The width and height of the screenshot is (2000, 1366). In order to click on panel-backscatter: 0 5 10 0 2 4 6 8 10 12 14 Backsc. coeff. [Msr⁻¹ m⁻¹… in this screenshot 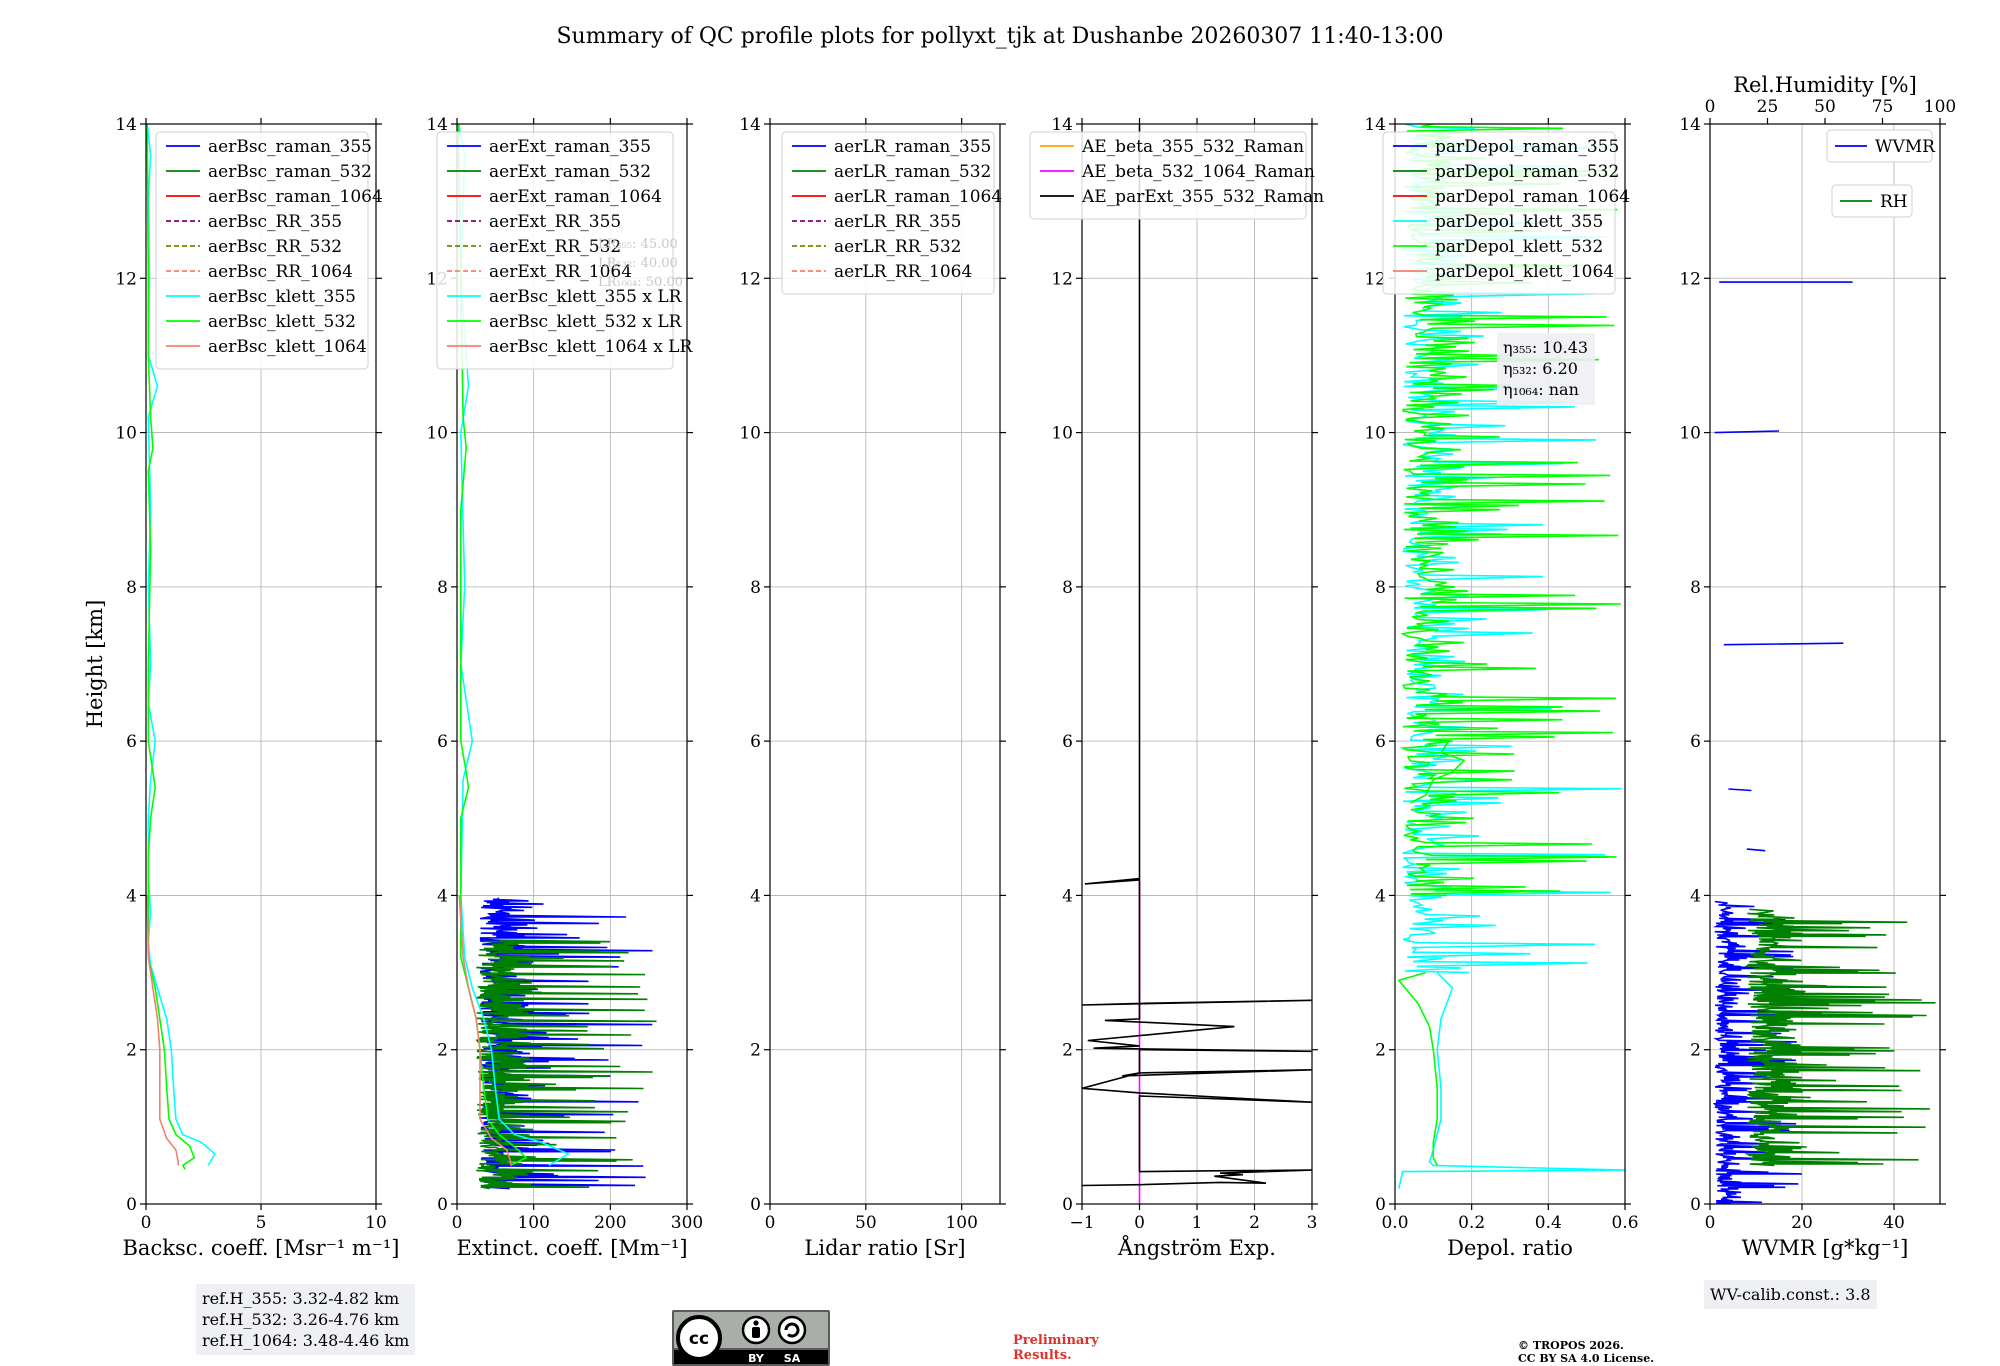, I will do `click(241, 687)`.